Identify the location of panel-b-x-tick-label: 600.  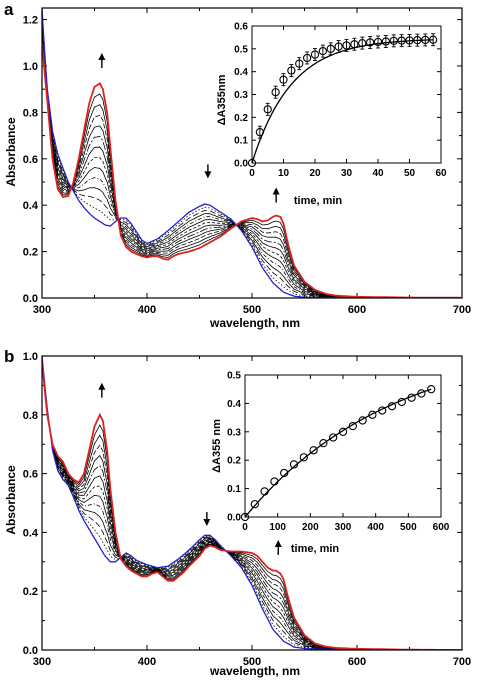
(357, 662).